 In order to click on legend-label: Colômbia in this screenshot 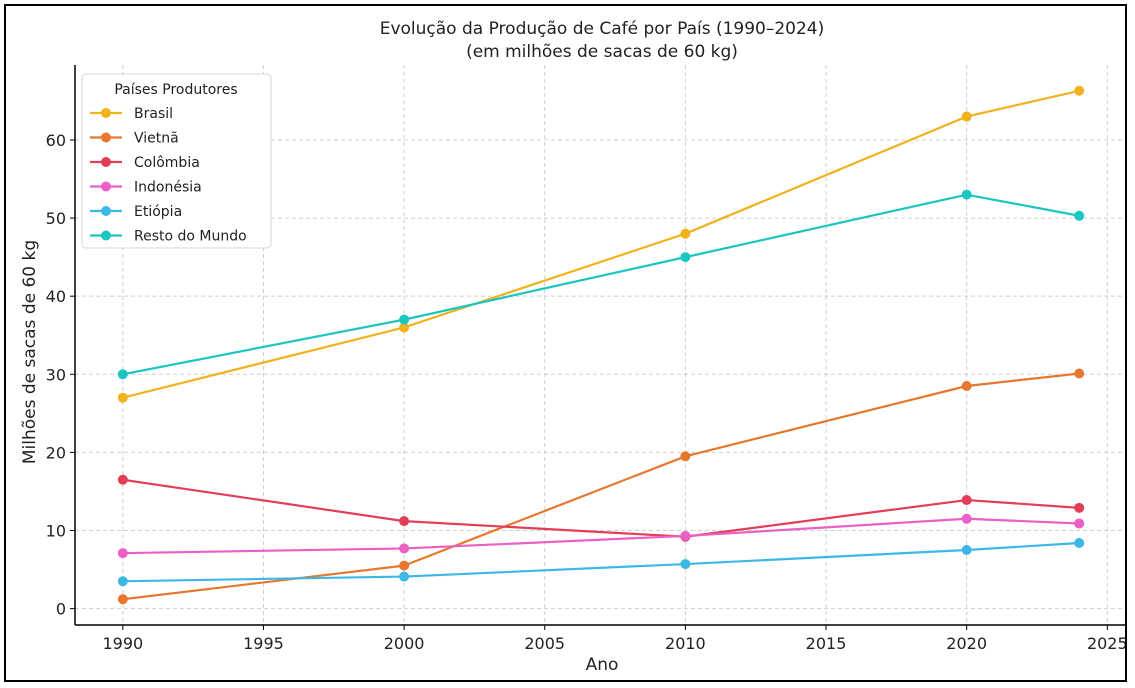, I will do `click(167, 163)`.